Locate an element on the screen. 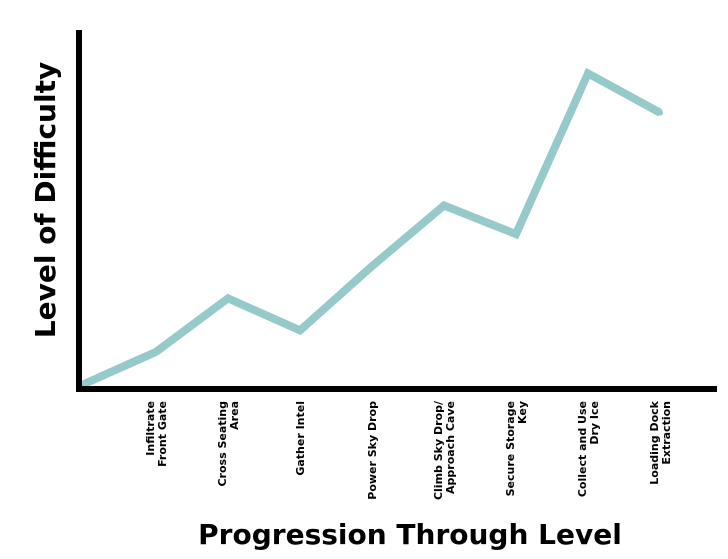 The image size is (728, 559). x-tick-label: Secure StorageKey is located at coordinates (516, 448).